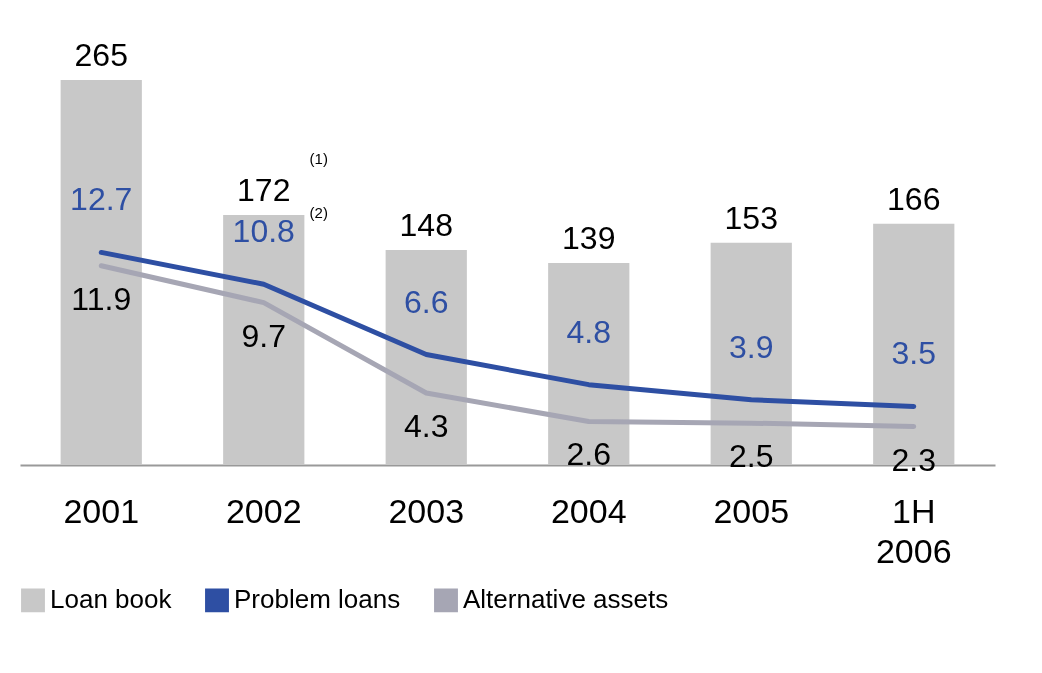 The width and height of the screenshot is (1042, 673). Describe the element at coordinates (318, 159) in the screenshot. I see `annotation: (1)` at that location.